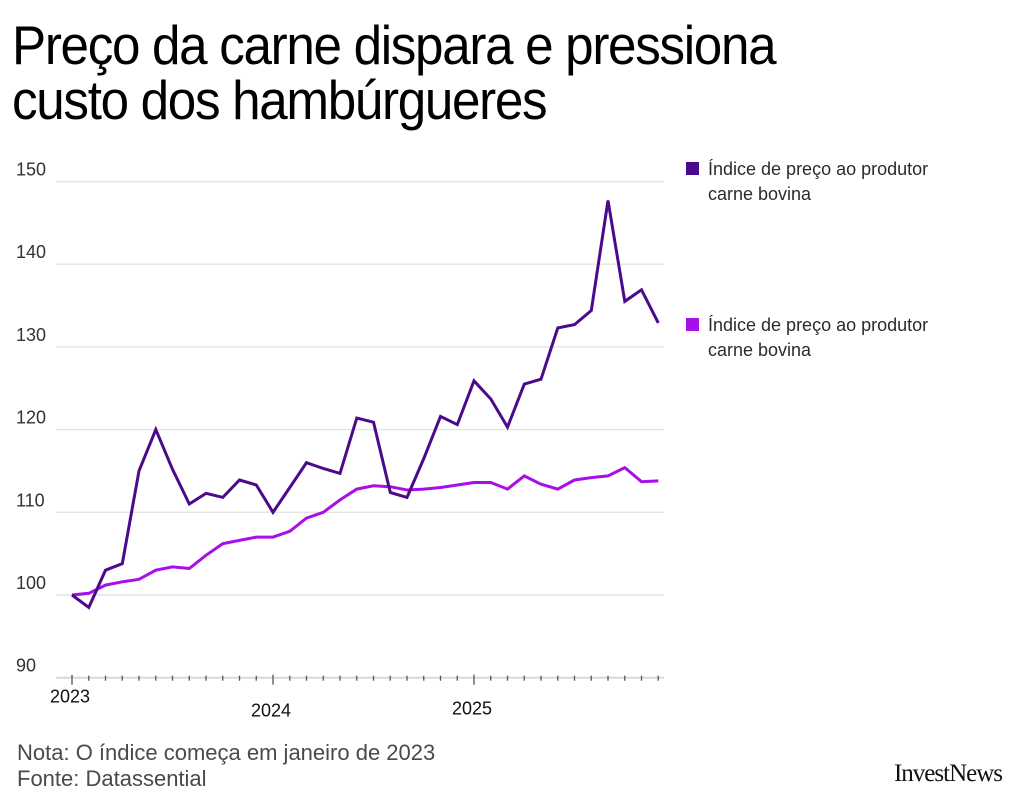  What do you see at coordinates (226, 752) in the screenshot?
I see `footer-note: Nota: O índice começa em janeiro de 2023` at bounding box center [226, 752].